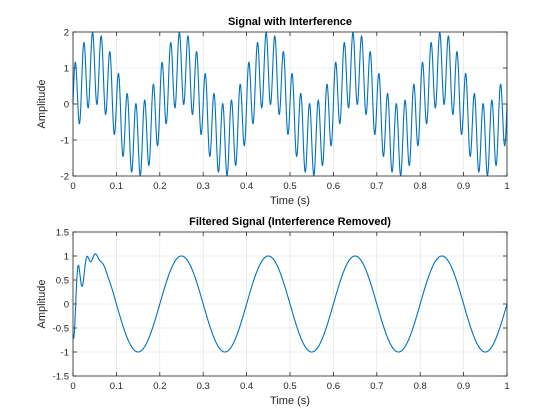 This screenshot has height=420, width=560. Describe the element at coordinates (290, 401) in the screenshot. I see `bottom-x-axis-label: Time (s)` at that location.